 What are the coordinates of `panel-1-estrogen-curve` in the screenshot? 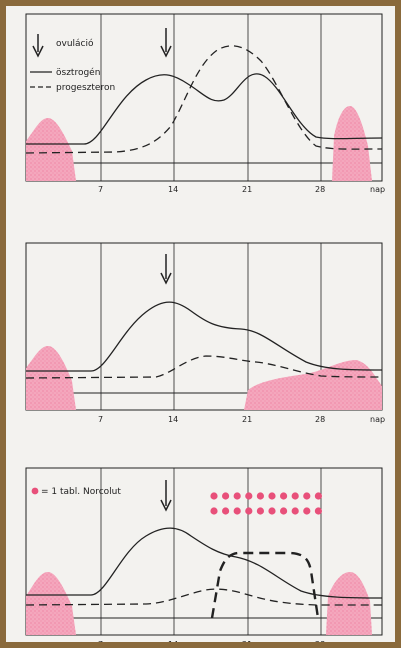 It's located at (204, 109).